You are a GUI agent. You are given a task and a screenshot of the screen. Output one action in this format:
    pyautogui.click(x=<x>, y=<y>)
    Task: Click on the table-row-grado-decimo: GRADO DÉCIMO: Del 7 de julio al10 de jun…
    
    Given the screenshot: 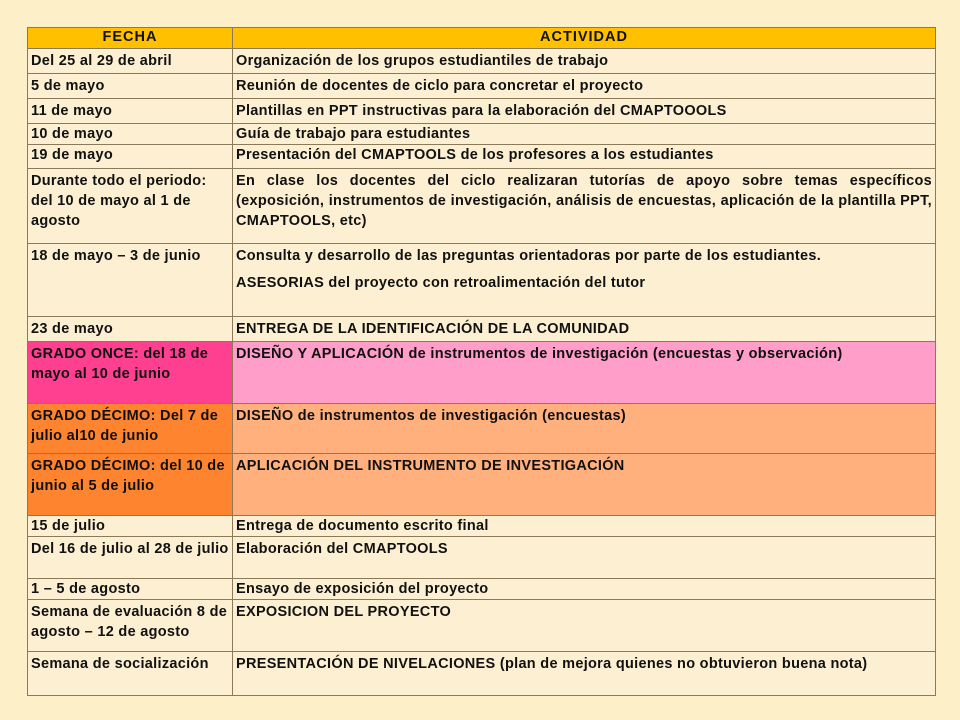 What is the action you would take?
    pyautogui.click(x=481, y=428)
    